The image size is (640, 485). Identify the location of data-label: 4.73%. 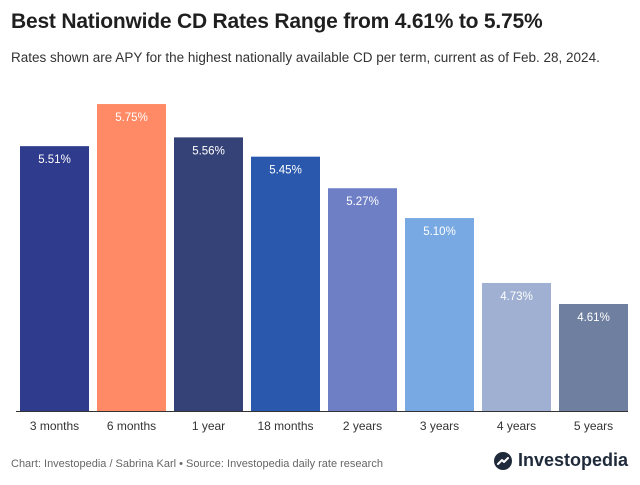
(516, 297).